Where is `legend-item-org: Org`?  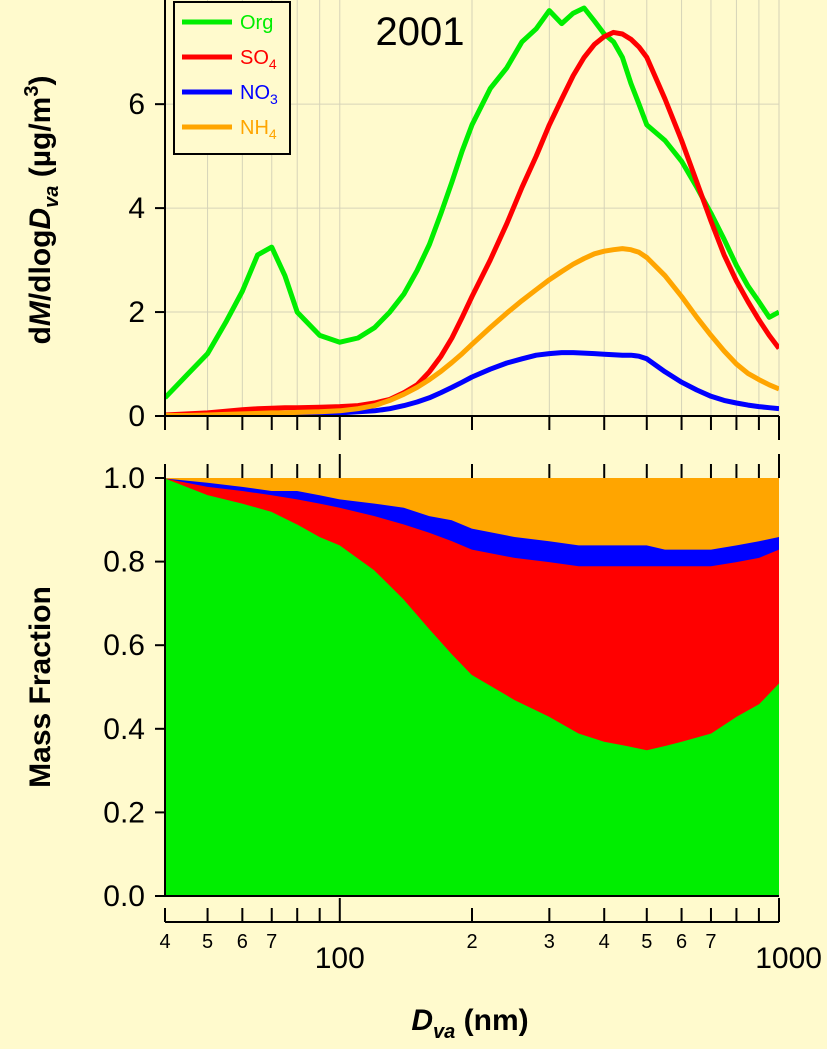 legend-item-org: Org is located at coordinates (227, 23).